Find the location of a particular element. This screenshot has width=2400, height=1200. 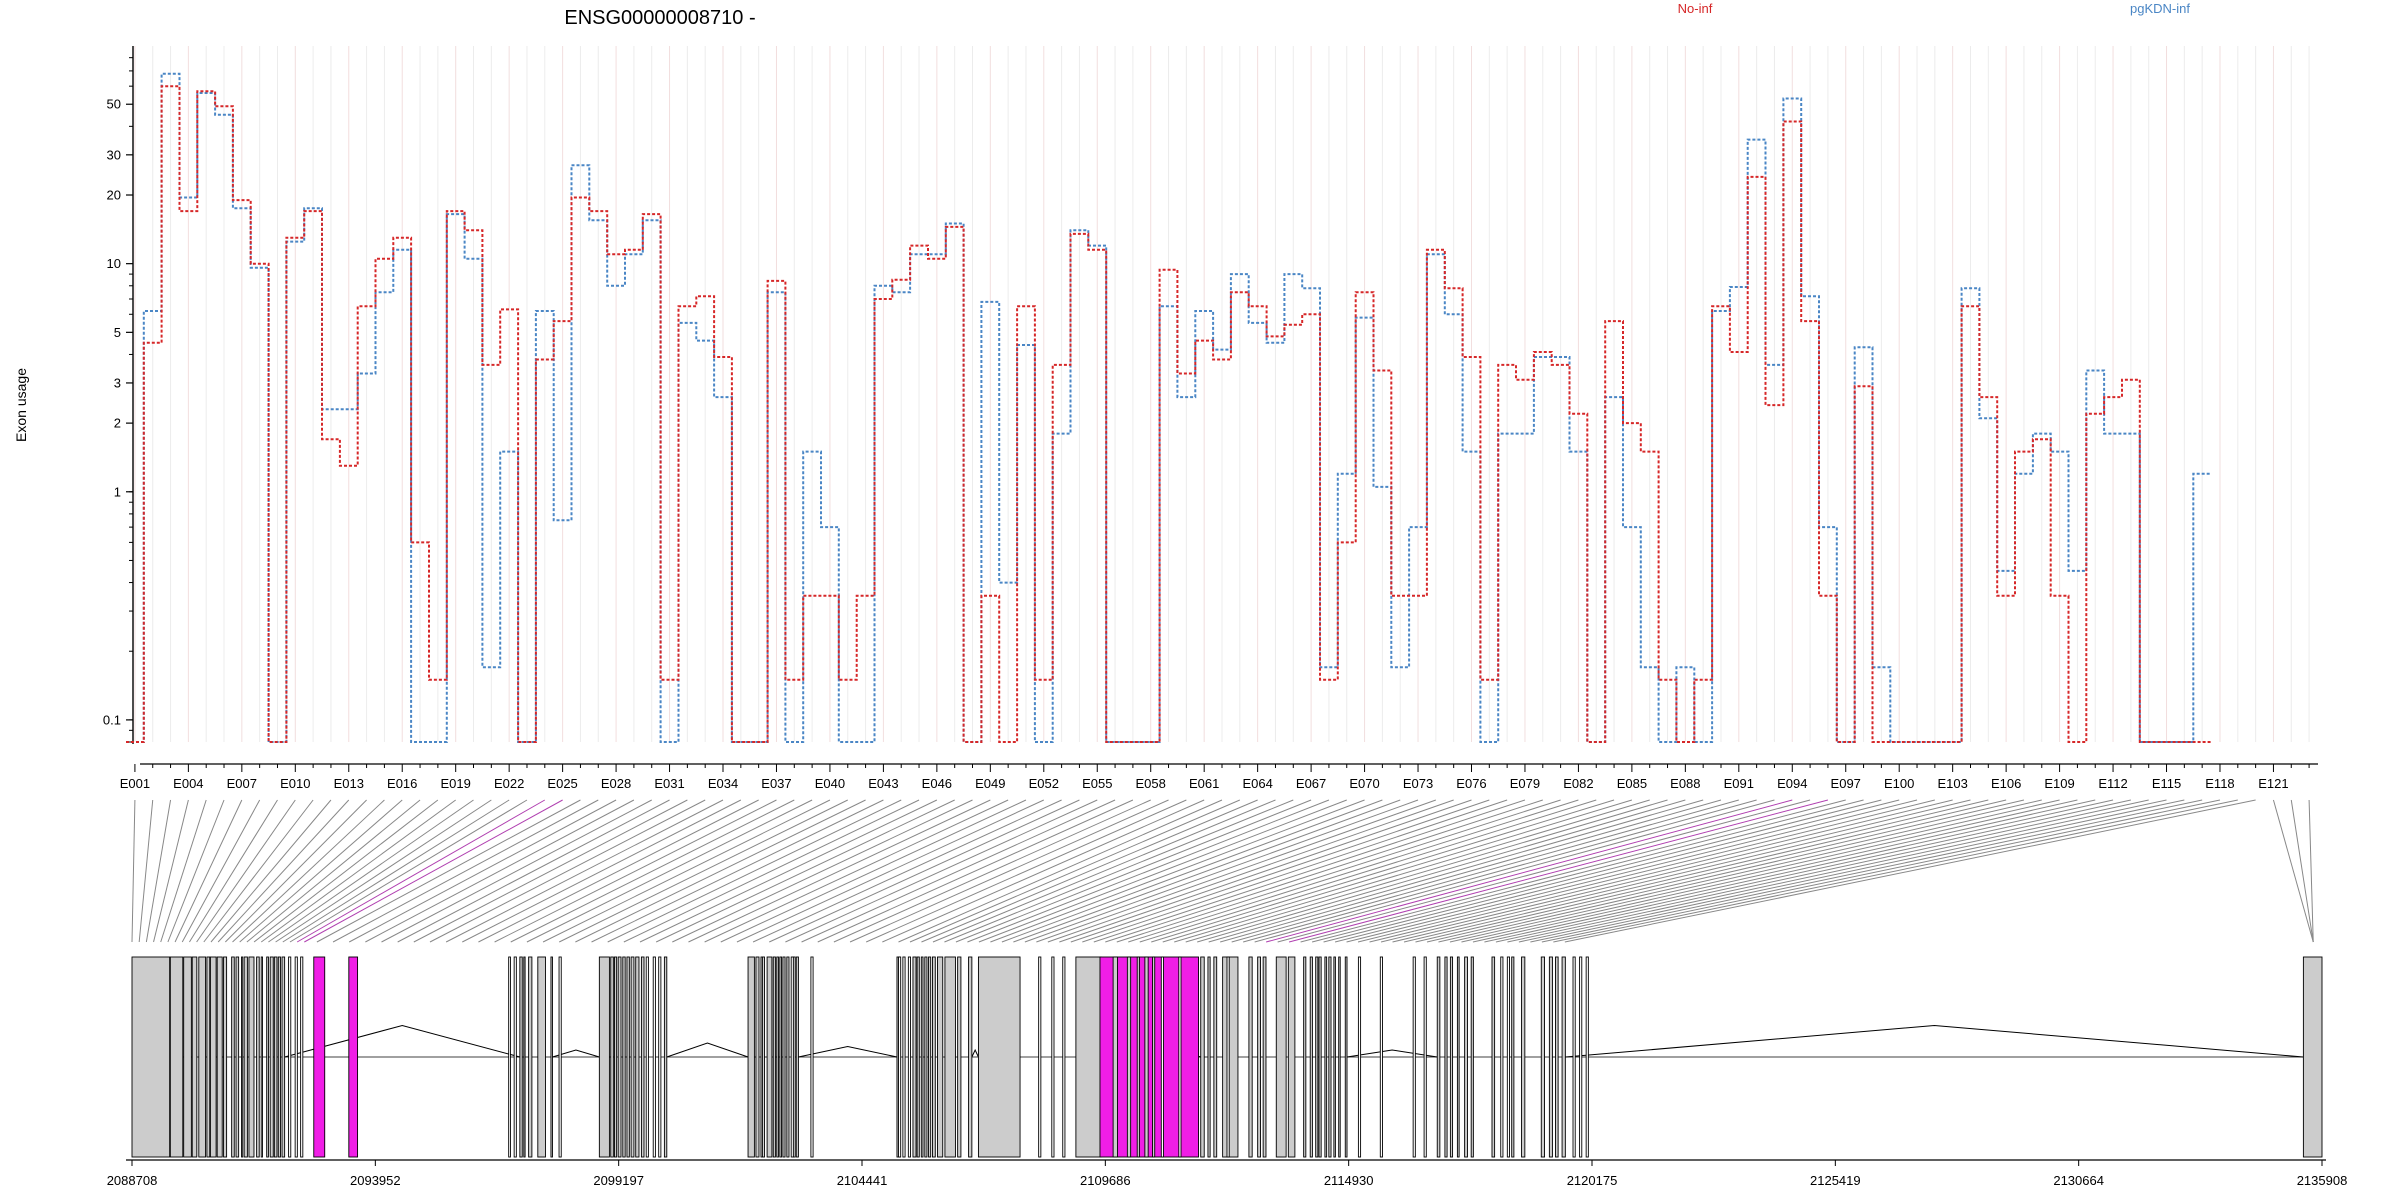

exon-label: E043 is located at coordinates (883, 783).